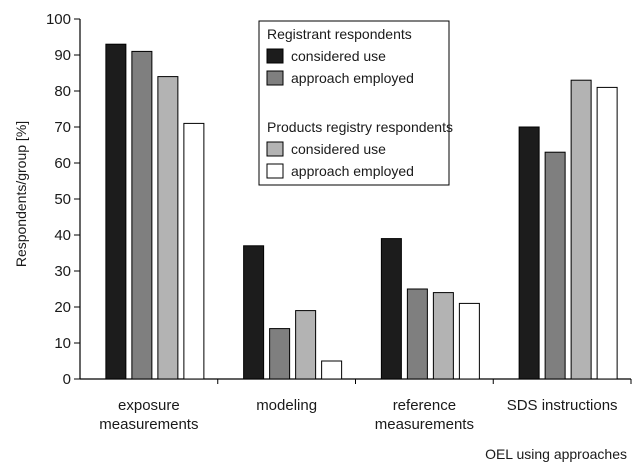 The width and height of the screenshot is (637, 466). Describe the element at coordinates (424, 415) in the screenshot. I see `x-tick-label: reference measurements` at that location.